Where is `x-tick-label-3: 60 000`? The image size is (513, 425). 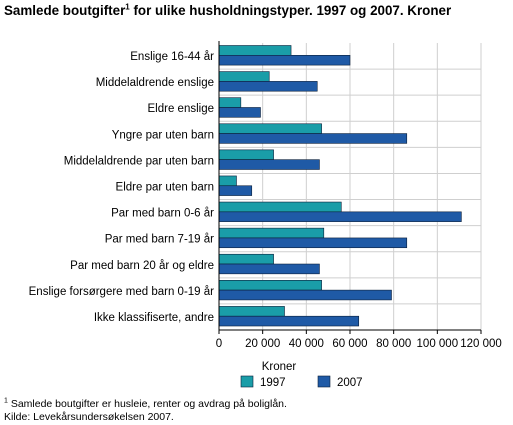
x-tick-label-3: 60 000 is located at coordinates (349, 344).